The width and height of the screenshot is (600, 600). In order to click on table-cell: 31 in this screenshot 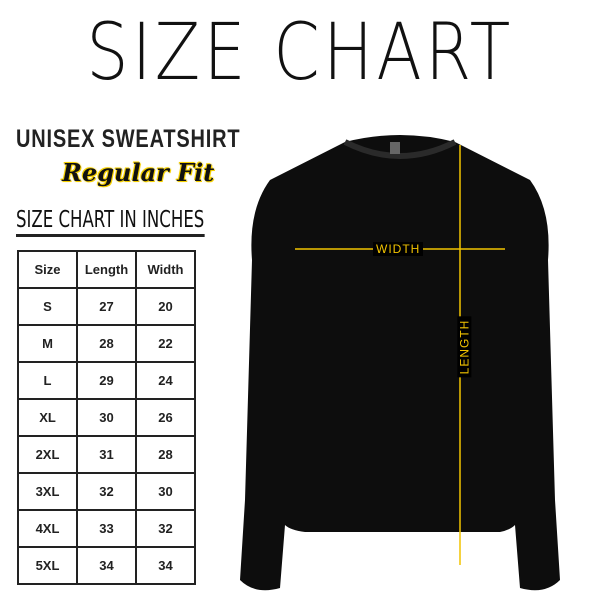, I will do `click(106, 454)`.